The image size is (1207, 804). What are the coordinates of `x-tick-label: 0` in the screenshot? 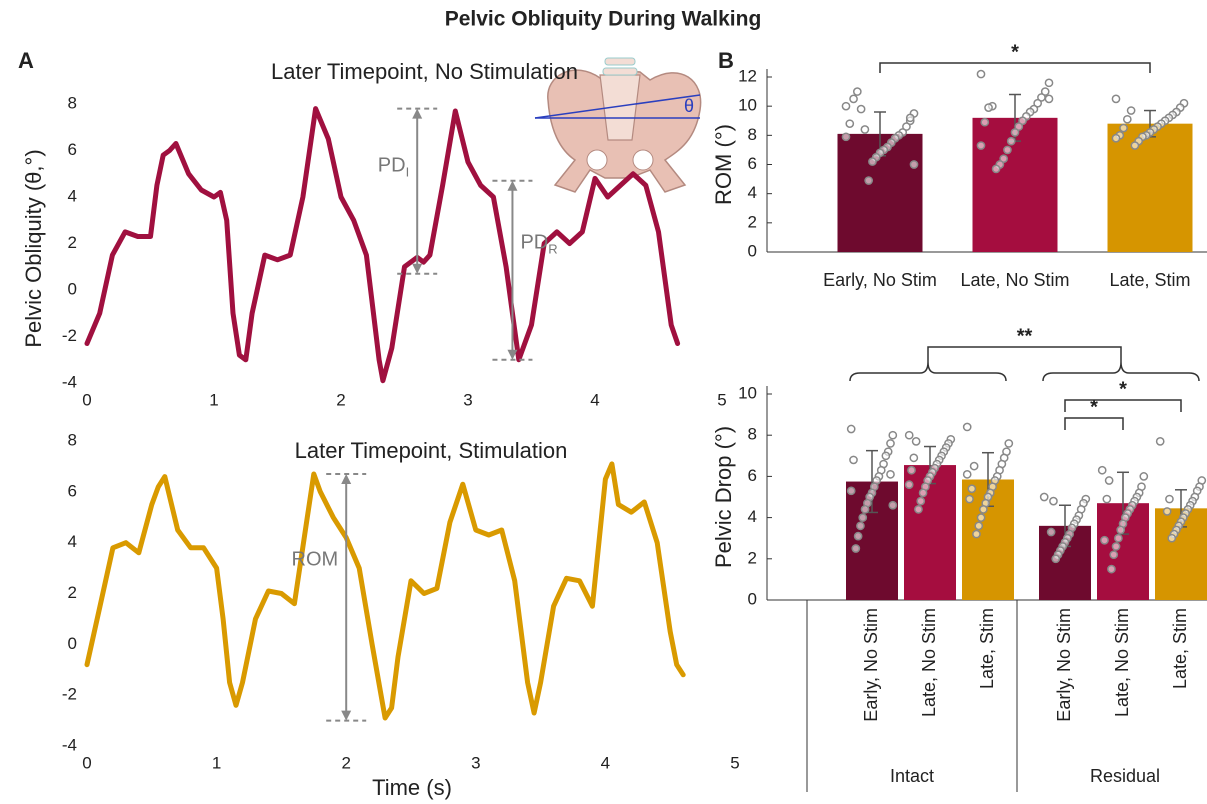 It's located at (86, 399).